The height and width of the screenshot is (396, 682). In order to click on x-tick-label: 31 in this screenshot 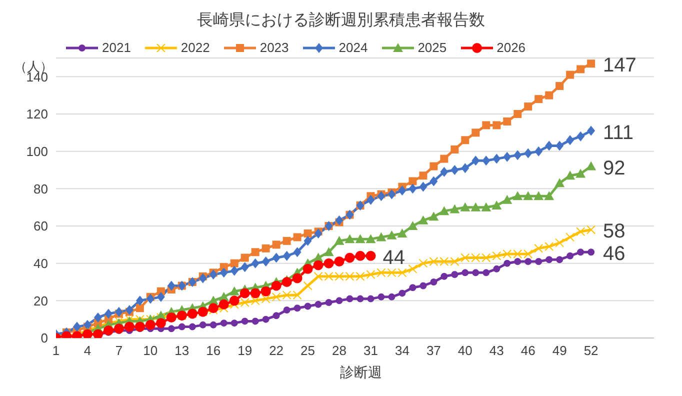, I will do `click(371, 350)`.